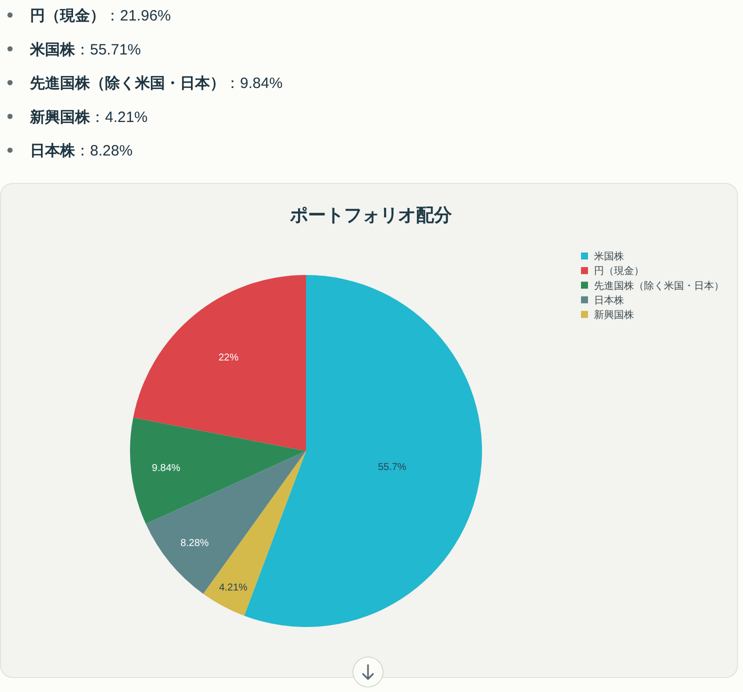  I want to click on legend-label: 日本株, so click(609, 300).